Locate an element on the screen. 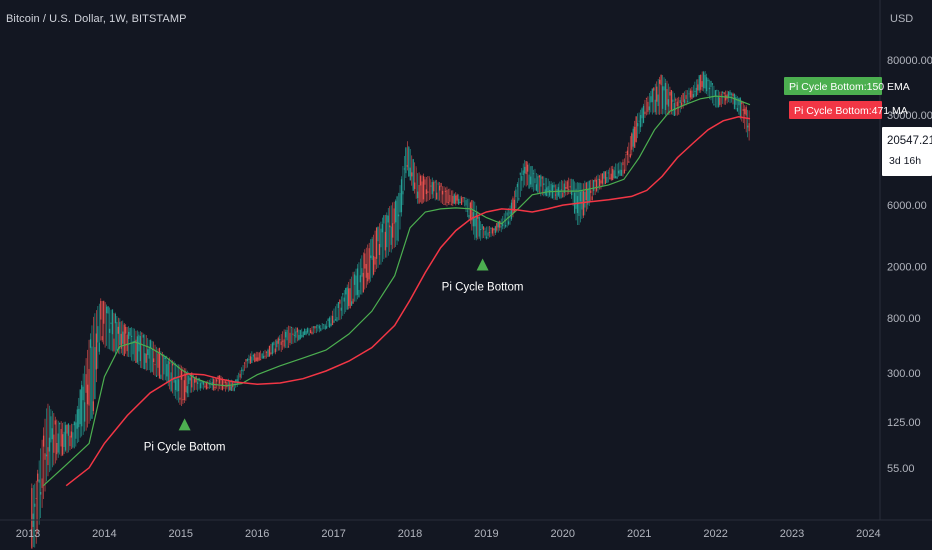 The height and width of the screenshot is (550, 932). x-tick-label: 2015 is located at coordinates (181, 534).